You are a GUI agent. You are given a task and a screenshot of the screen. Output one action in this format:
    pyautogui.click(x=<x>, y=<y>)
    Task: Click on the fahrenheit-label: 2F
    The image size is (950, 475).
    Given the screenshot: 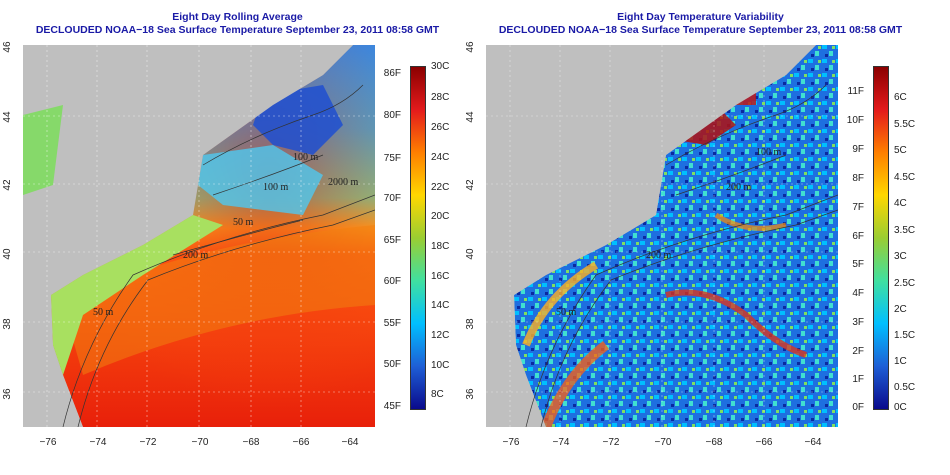 What is the action you would take?
    pyautogui.click(x=858, y=351)
    